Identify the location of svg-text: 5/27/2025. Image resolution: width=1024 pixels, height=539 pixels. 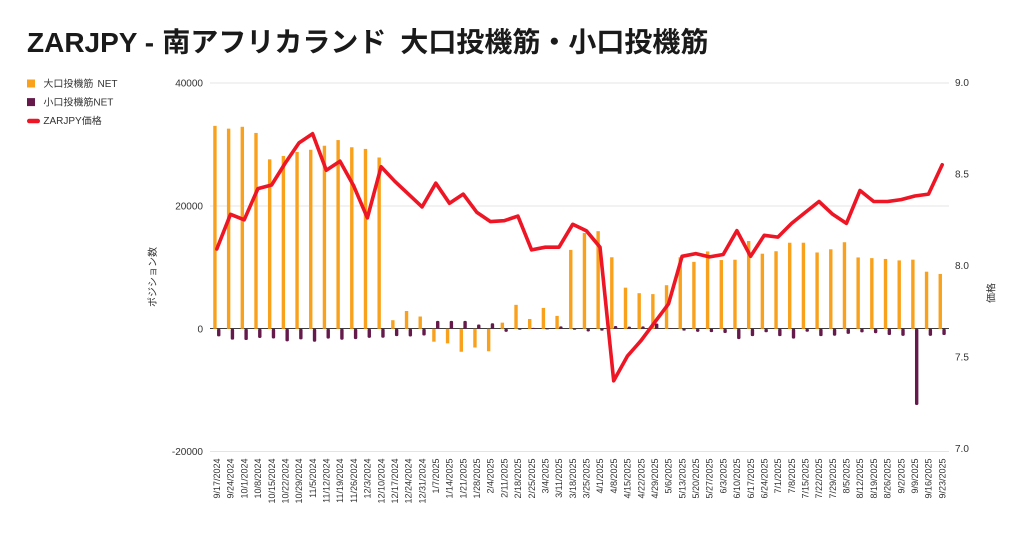
(710, 479).